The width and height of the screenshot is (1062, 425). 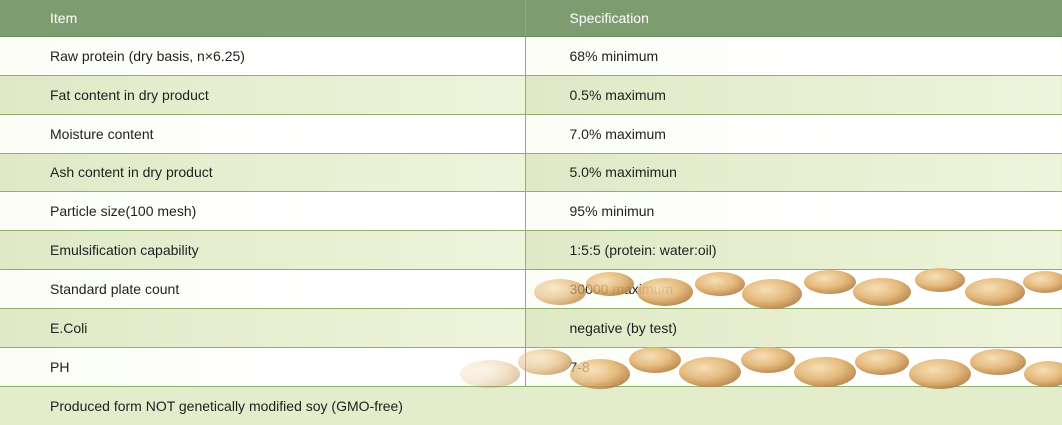 I want to click on item-cell: E.Coli, so click(x=262, y=328).